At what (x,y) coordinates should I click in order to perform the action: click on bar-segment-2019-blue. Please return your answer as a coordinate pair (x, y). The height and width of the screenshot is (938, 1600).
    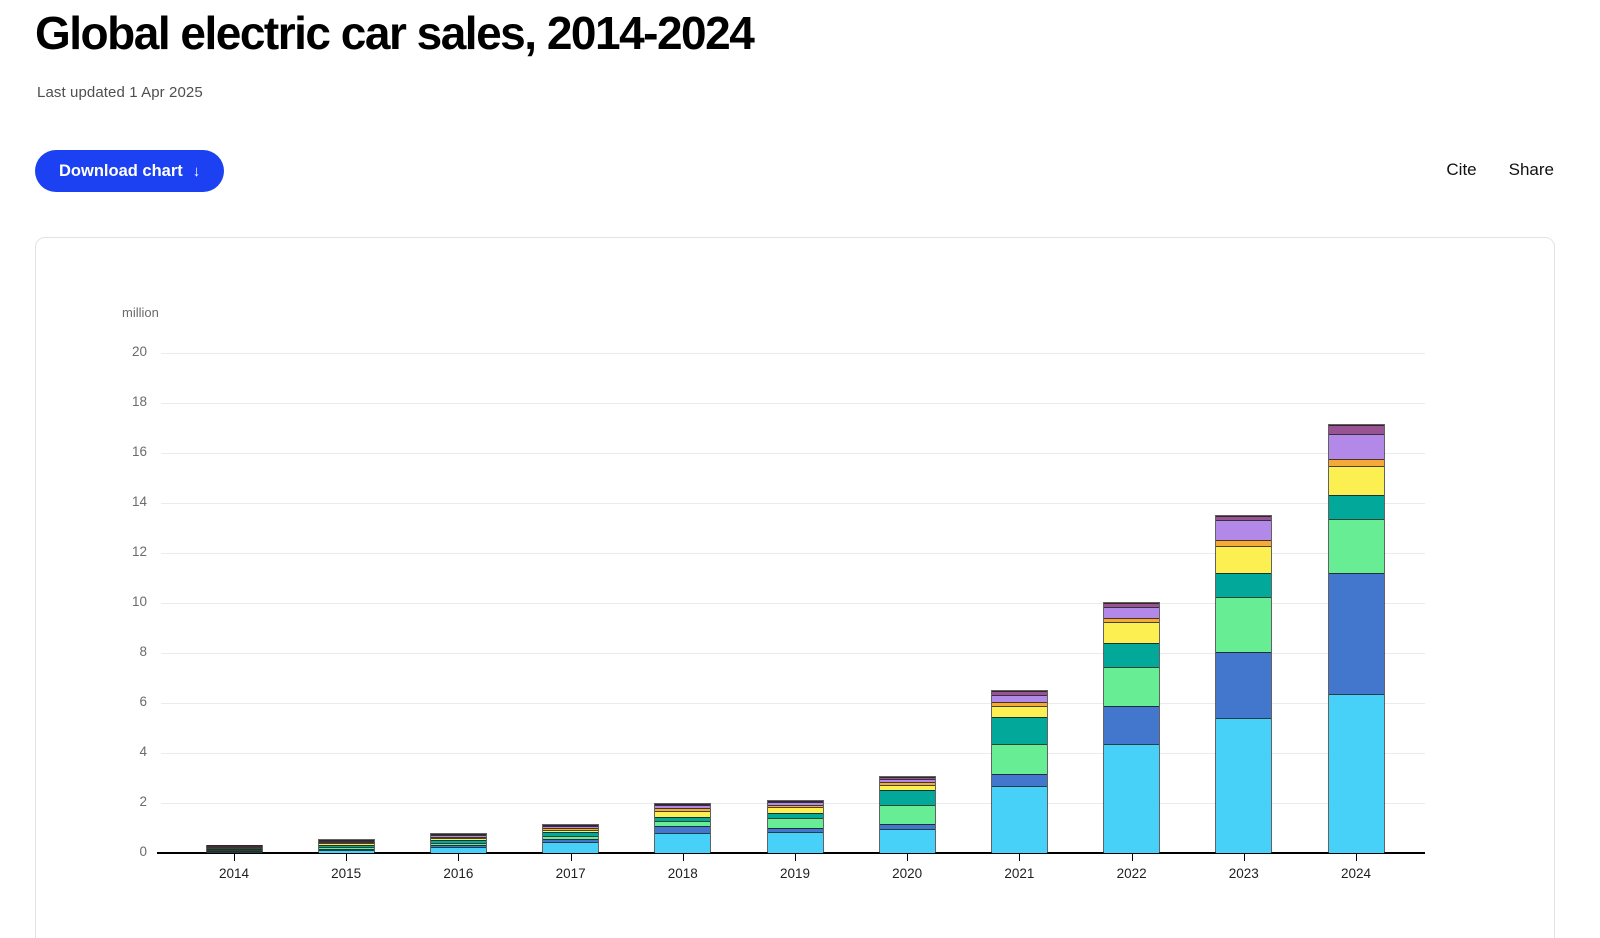
    Looking at the image, I should click on (795, 830).